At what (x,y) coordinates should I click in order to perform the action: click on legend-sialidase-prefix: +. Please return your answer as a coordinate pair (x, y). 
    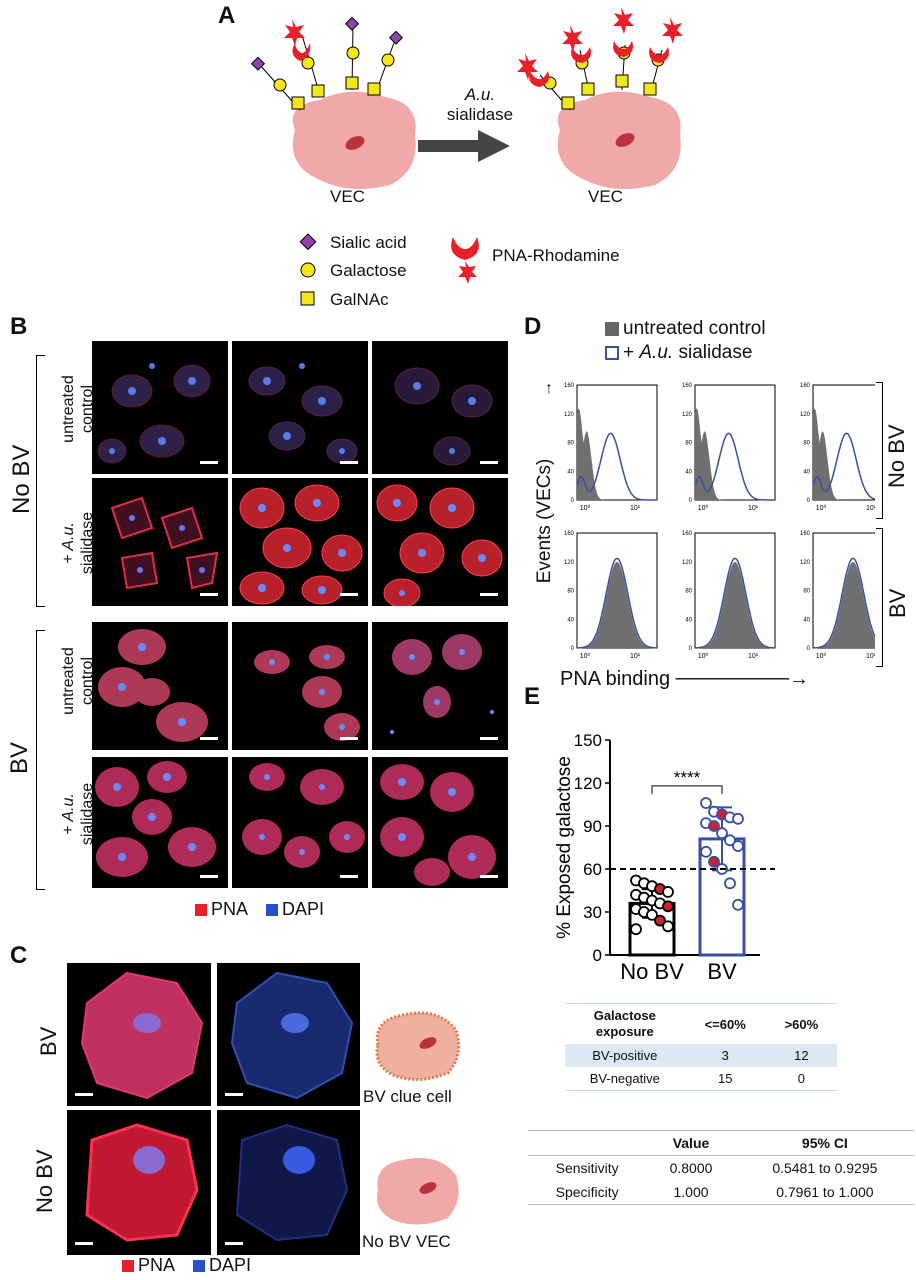
    Looking at the image, I should click on (631, 352).